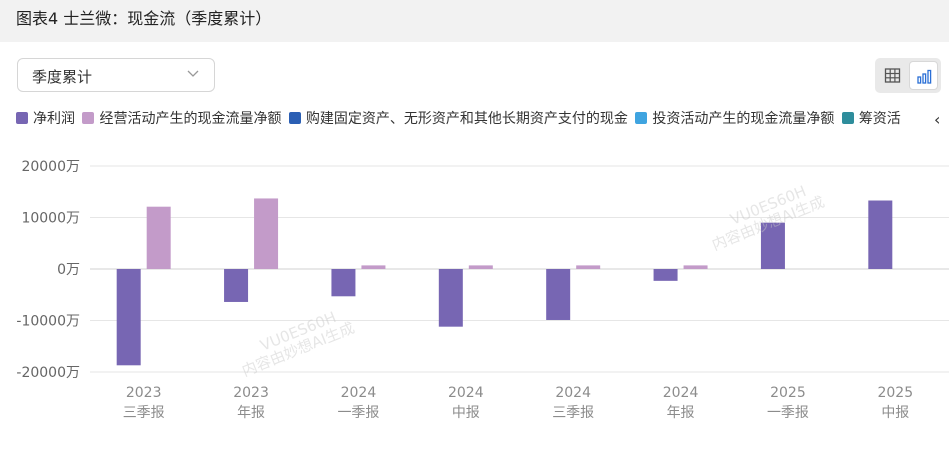 The height and width of the screenshot is (454, 949). What do you see at coordinates (908, 75) in the screenshot?
I see `view-toggle` at bounding box center [908, 75].